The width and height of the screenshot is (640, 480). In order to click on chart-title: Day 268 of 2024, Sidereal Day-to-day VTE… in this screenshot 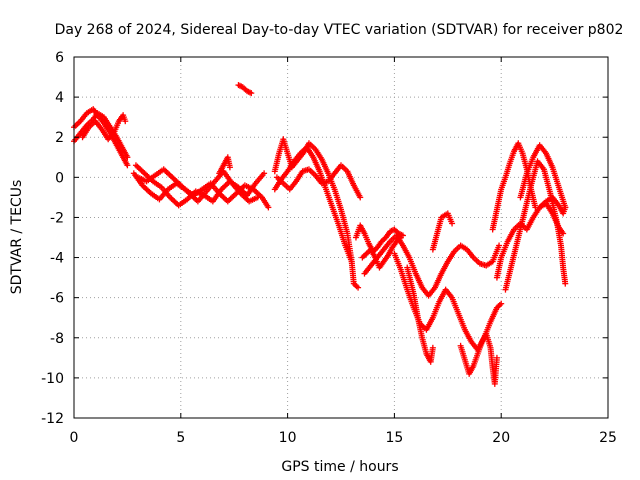, I will do `click(339, 30)`.